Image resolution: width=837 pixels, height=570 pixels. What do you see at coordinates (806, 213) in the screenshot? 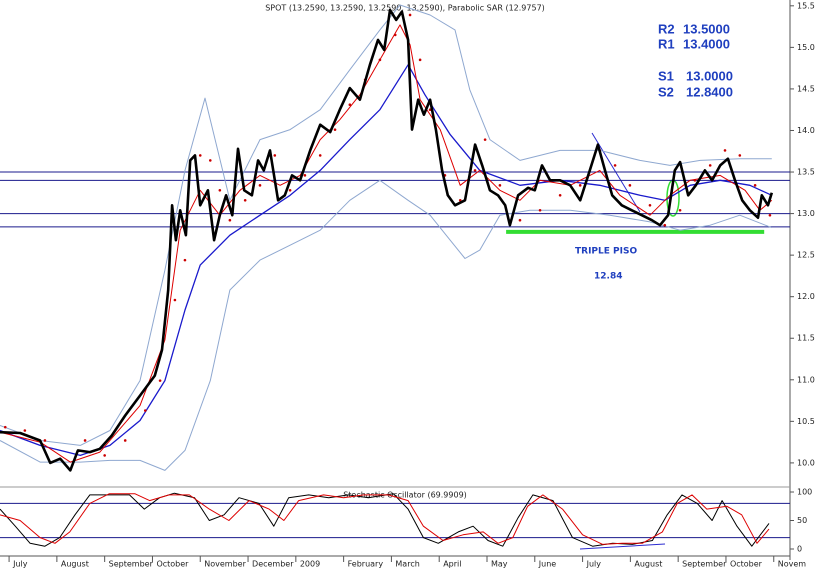
I see `y-tick-label: 13.0` at bounding box center [806, 213].